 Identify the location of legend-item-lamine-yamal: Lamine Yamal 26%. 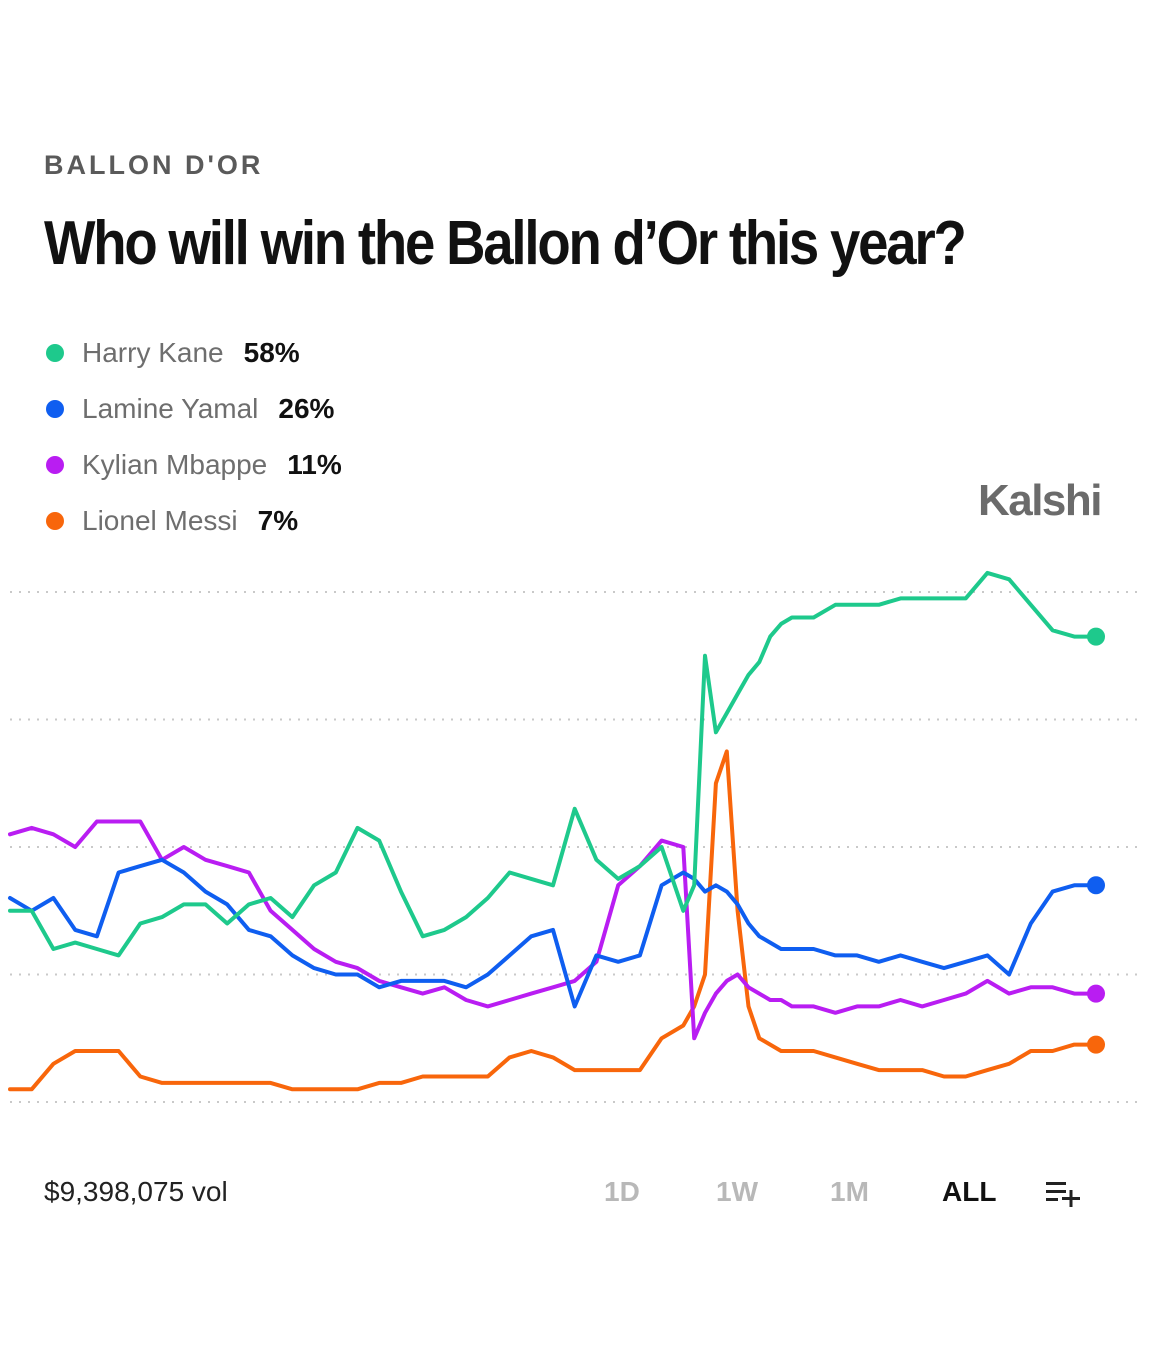
(193, 409).